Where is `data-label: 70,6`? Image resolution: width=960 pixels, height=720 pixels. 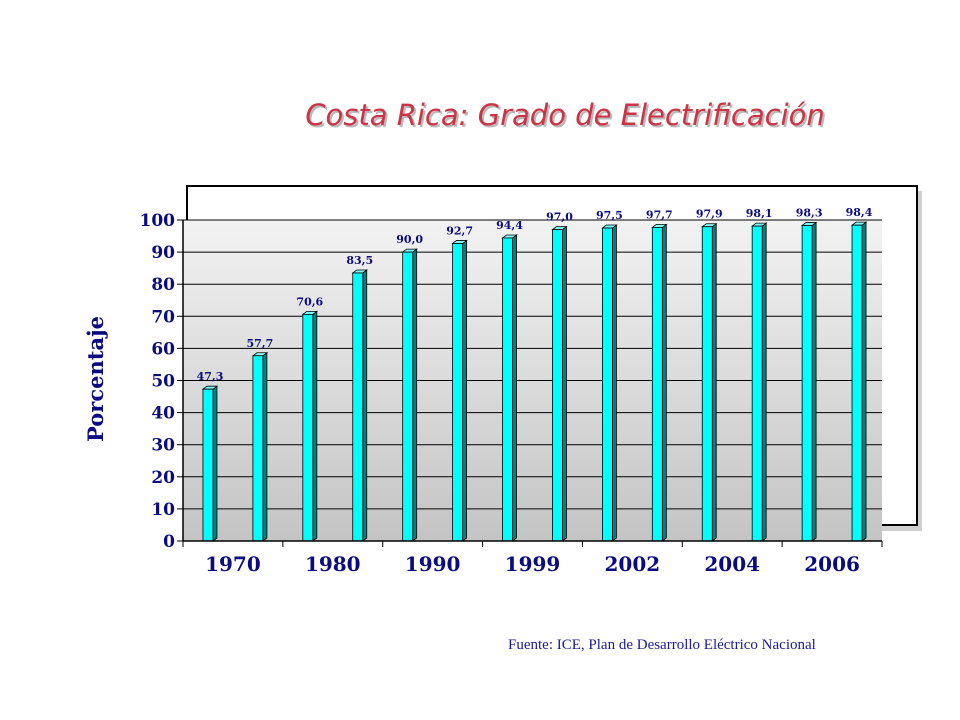
data-label: 70,6 is located at coordinates (309, 301).